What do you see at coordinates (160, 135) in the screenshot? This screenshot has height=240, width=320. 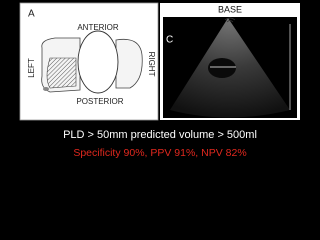 I see `caption-line: PLD > 50mm predicted volume > 500ml` at bounding box center [160, 135].